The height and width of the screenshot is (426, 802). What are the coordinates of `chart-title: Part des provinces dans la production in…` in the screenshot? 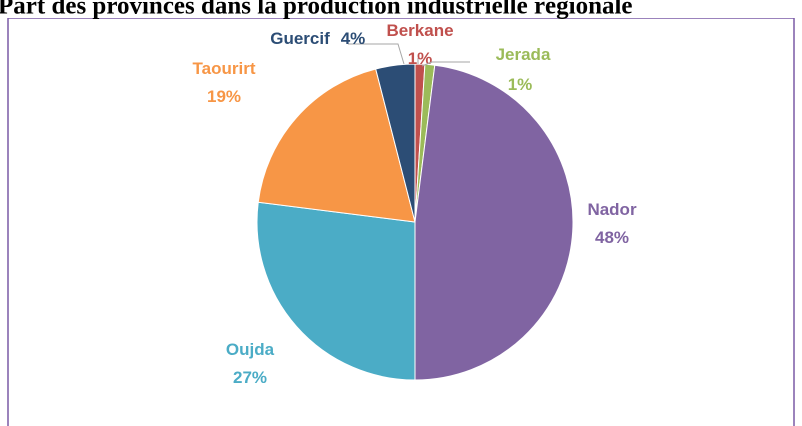 It's located at (316, 10).